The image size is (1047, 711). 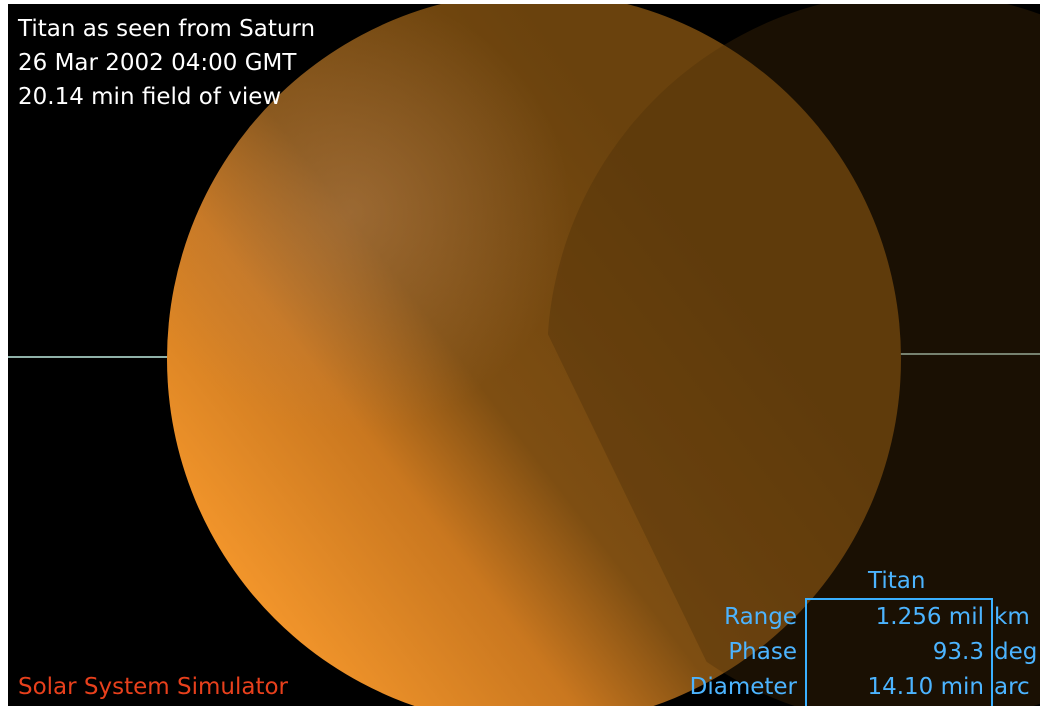 I want to click on row-value: 93.3, so click(x=958, y=652).